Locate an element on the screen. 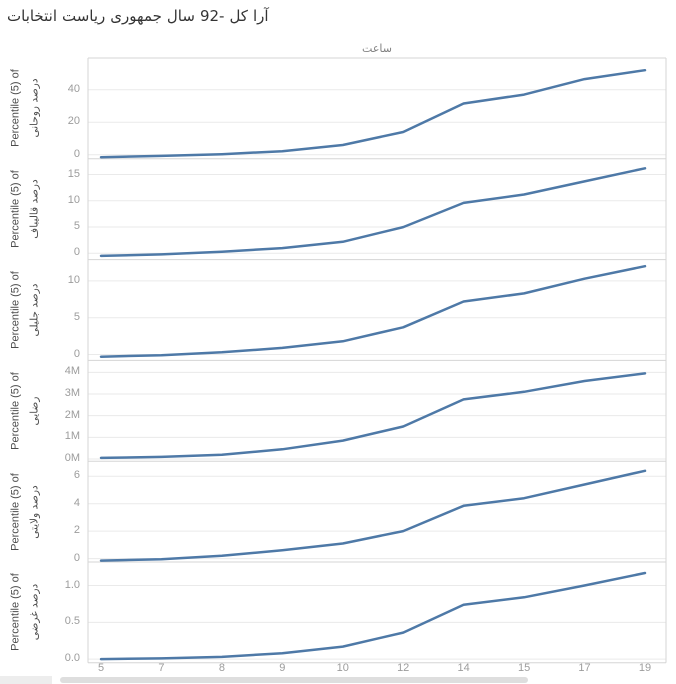 This screenshot has width=676, height=684. x-tick-label: 10 is located at coordinates (342, 668).